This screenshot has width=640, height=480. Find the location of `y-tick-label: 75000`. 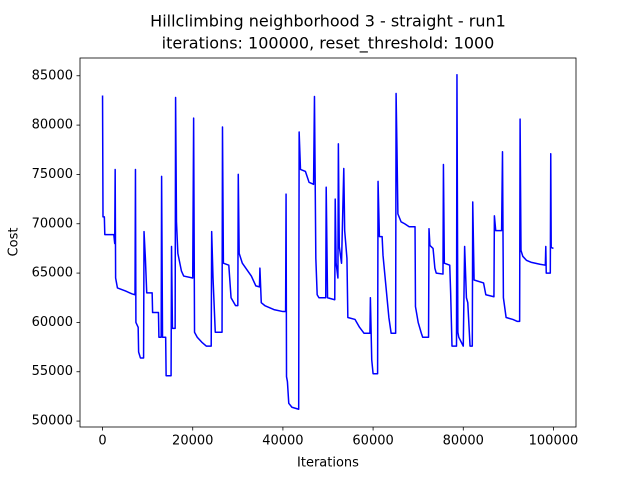

y-tick-label: 75000 is located at coordinates (52, 174).